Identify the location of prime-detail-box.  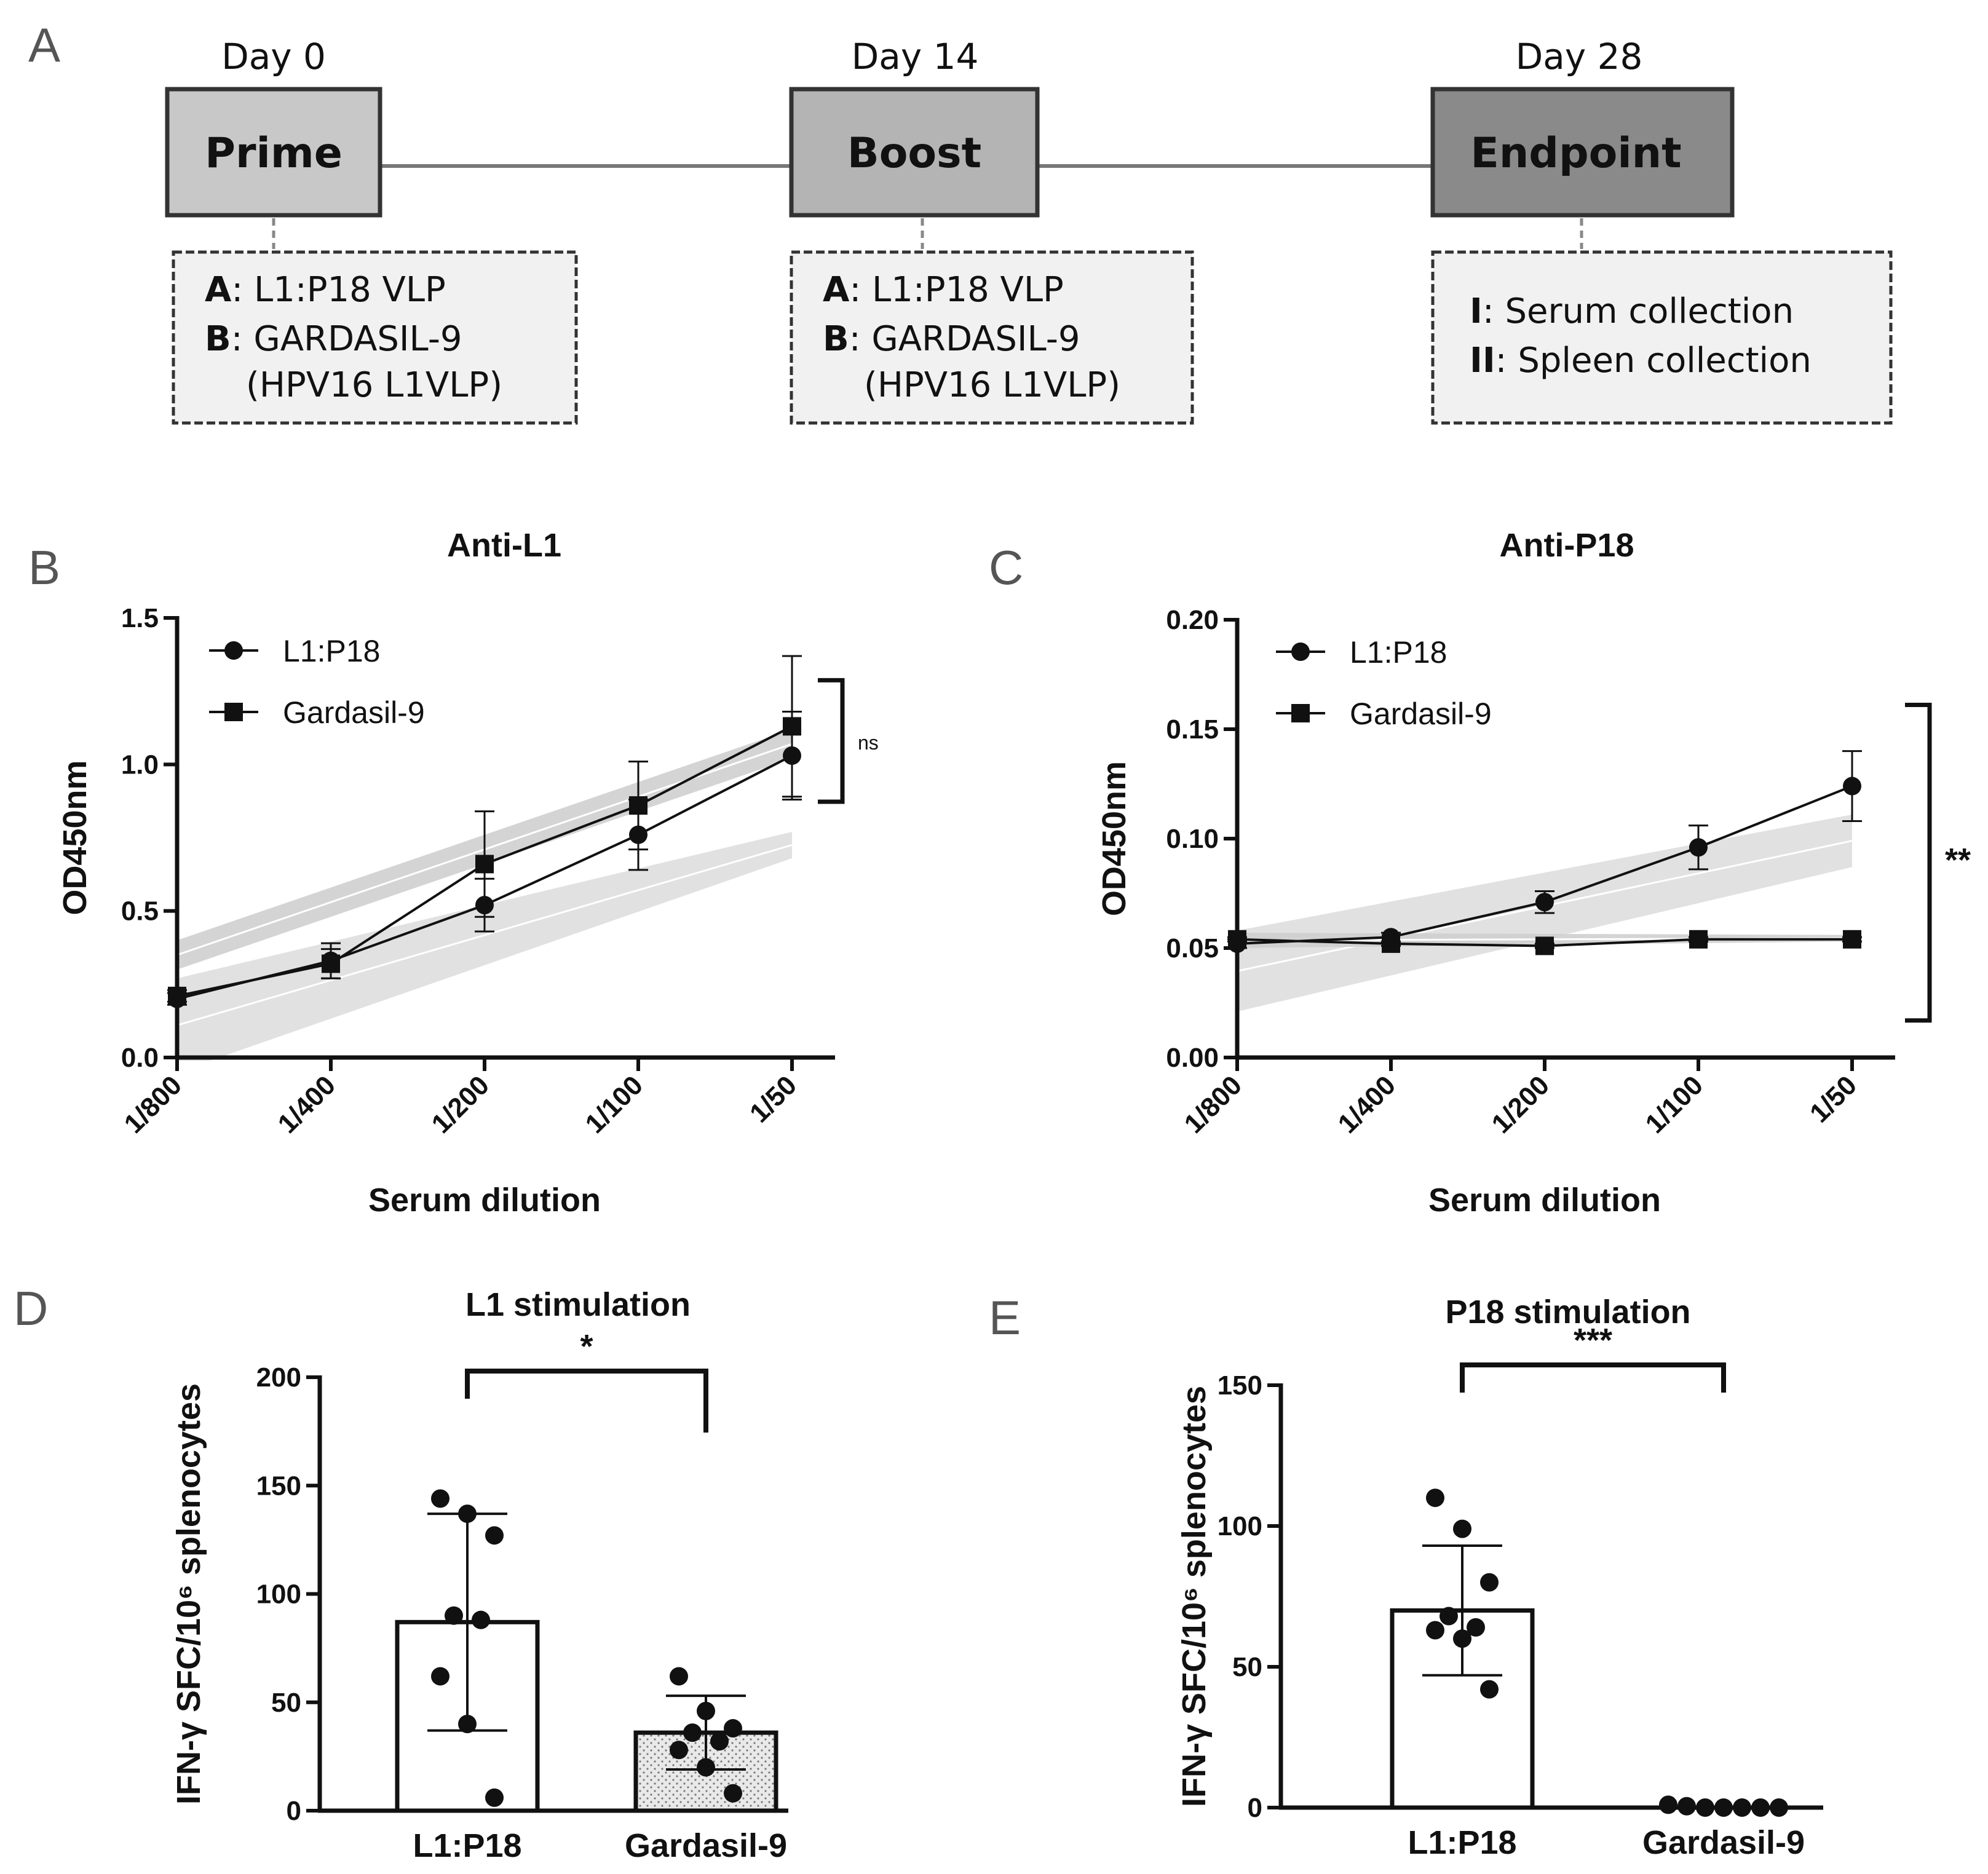
(375, 337).